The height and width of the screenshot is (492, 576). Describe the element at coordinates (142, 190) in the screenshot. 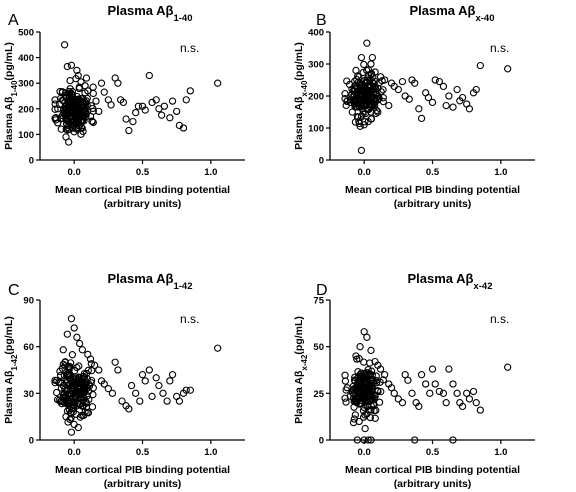

I see `x-axis-label-line1: Mean cortical PIB binding potential` at that location.